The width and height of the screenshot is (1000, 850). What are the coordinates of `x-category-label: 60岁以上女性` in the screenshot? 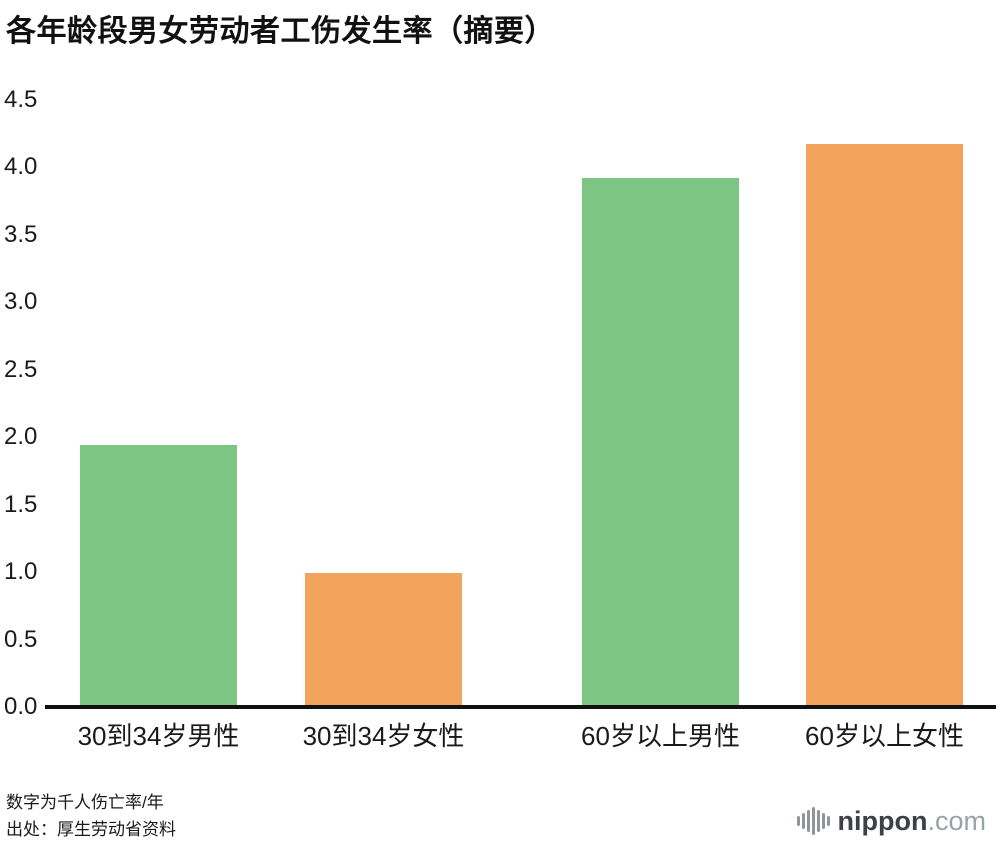 It's located at (884, 736).